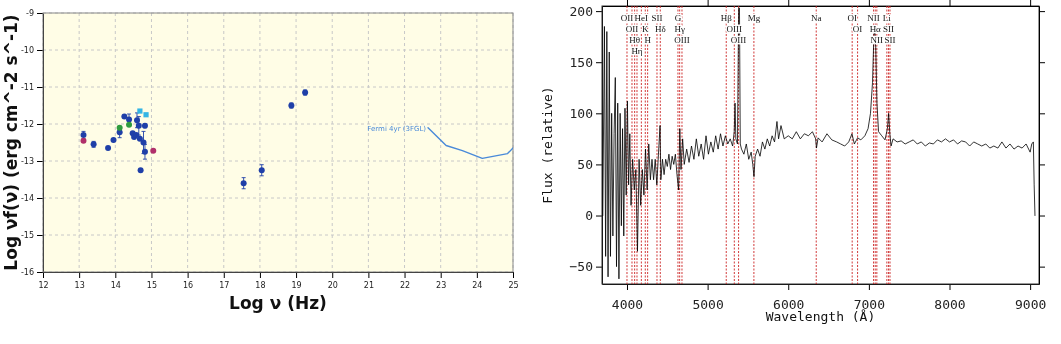 This screenshot has width=1061, height=344. What do you see at coordinates (641, 18) in the screenshot?
I see `ref-line-label: HeI` at bounding box center [641, 18].